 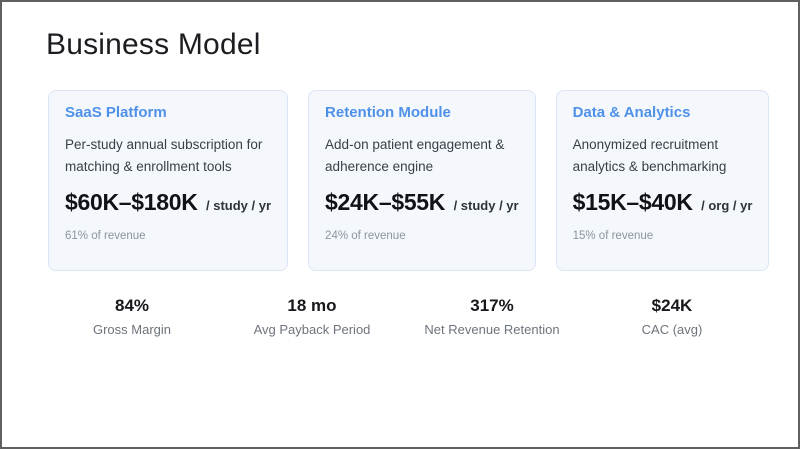 I want to click on card-price-row: $15K–$40K / org / yr, so click(x=663, y=202).